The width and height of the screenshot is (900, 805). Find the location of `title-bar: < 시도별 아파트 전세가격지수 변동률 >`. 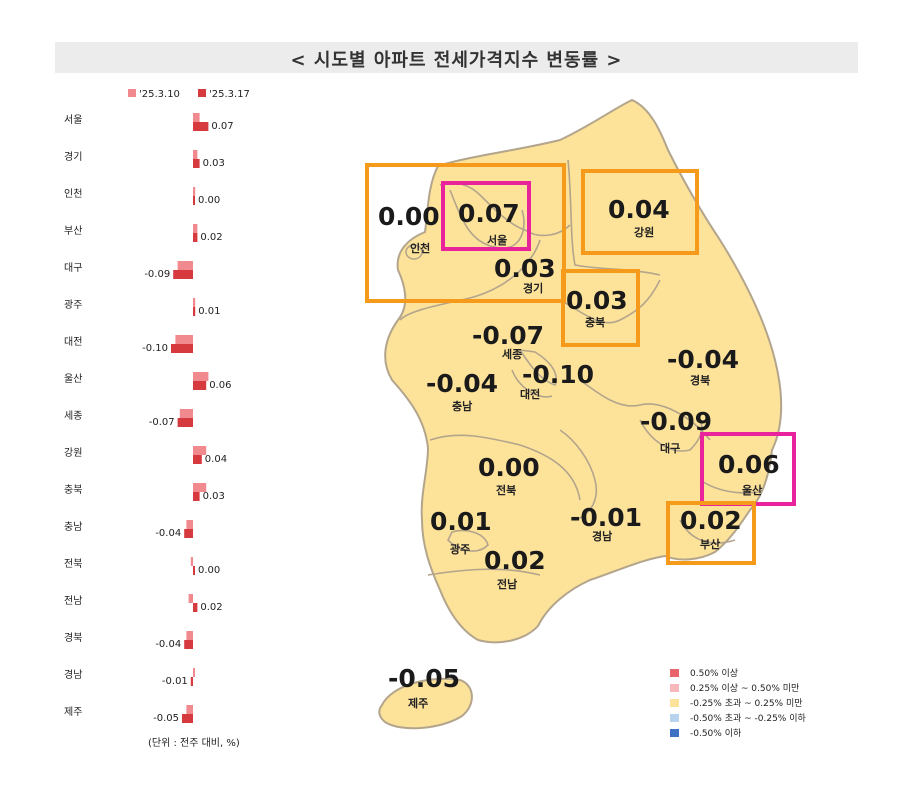

title-bar: < 시도별 아파트 전세가격지수 변동률 > is located at coordinates (456, 57).